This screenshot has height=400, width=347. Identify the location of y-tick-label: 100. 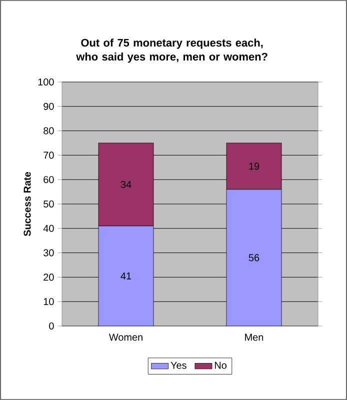
(46, 82).